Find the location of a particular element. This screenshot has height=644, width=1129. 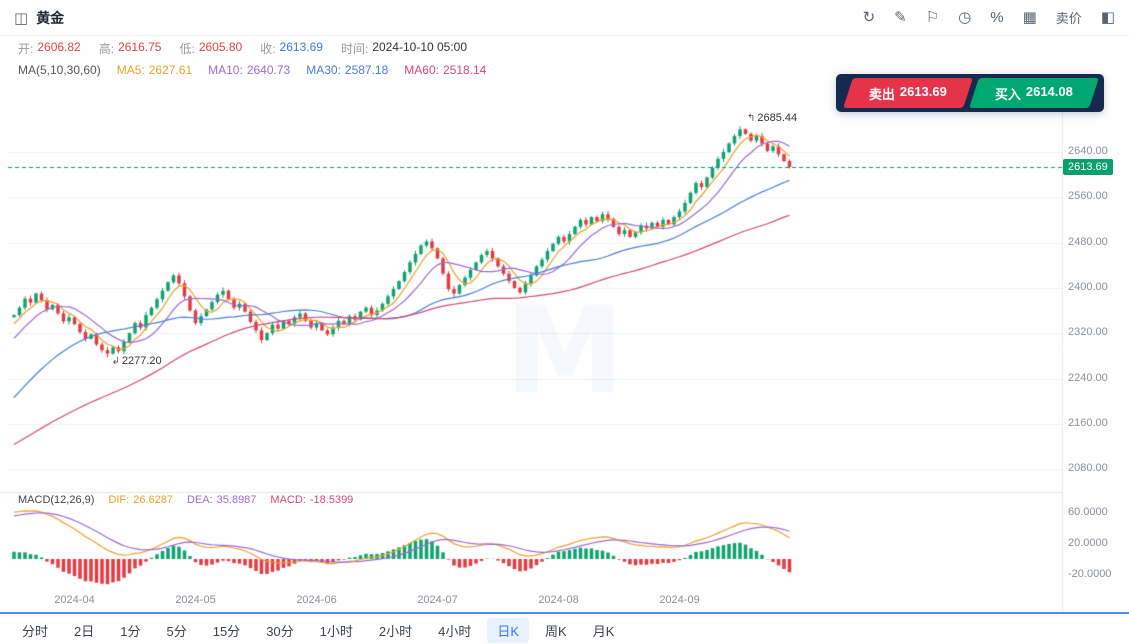

ma5-value: 2627.61 is located at coordinates (170, 70).